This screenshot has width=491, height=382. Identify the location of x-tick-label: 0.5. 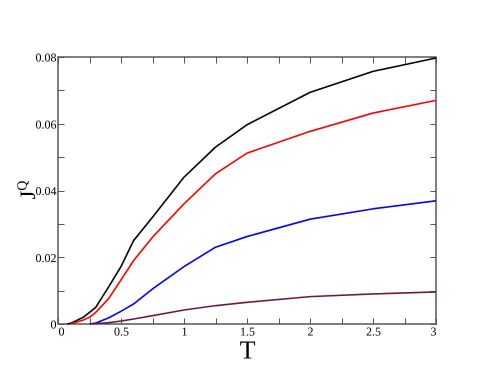
(121, 331).